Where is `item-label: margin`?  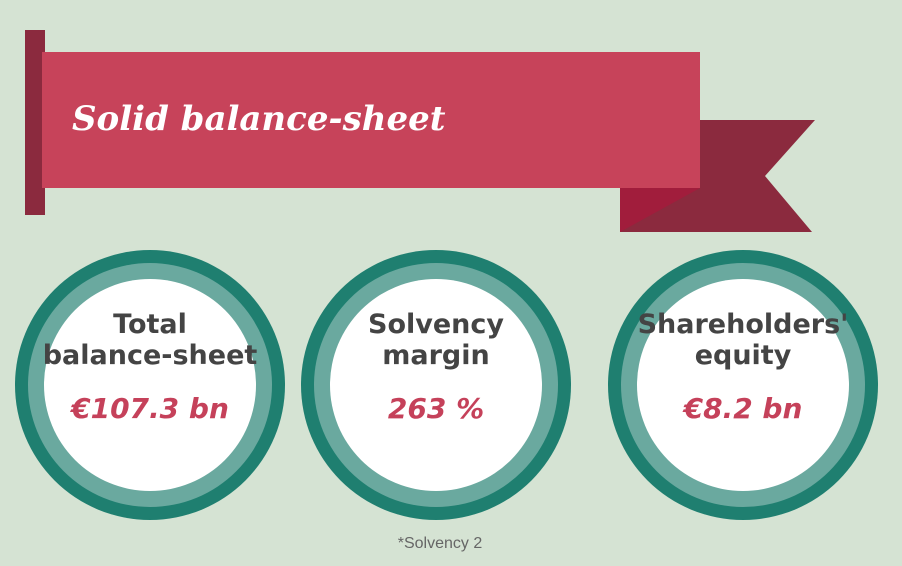
item-label: margin is located at coordinates (435, 355).